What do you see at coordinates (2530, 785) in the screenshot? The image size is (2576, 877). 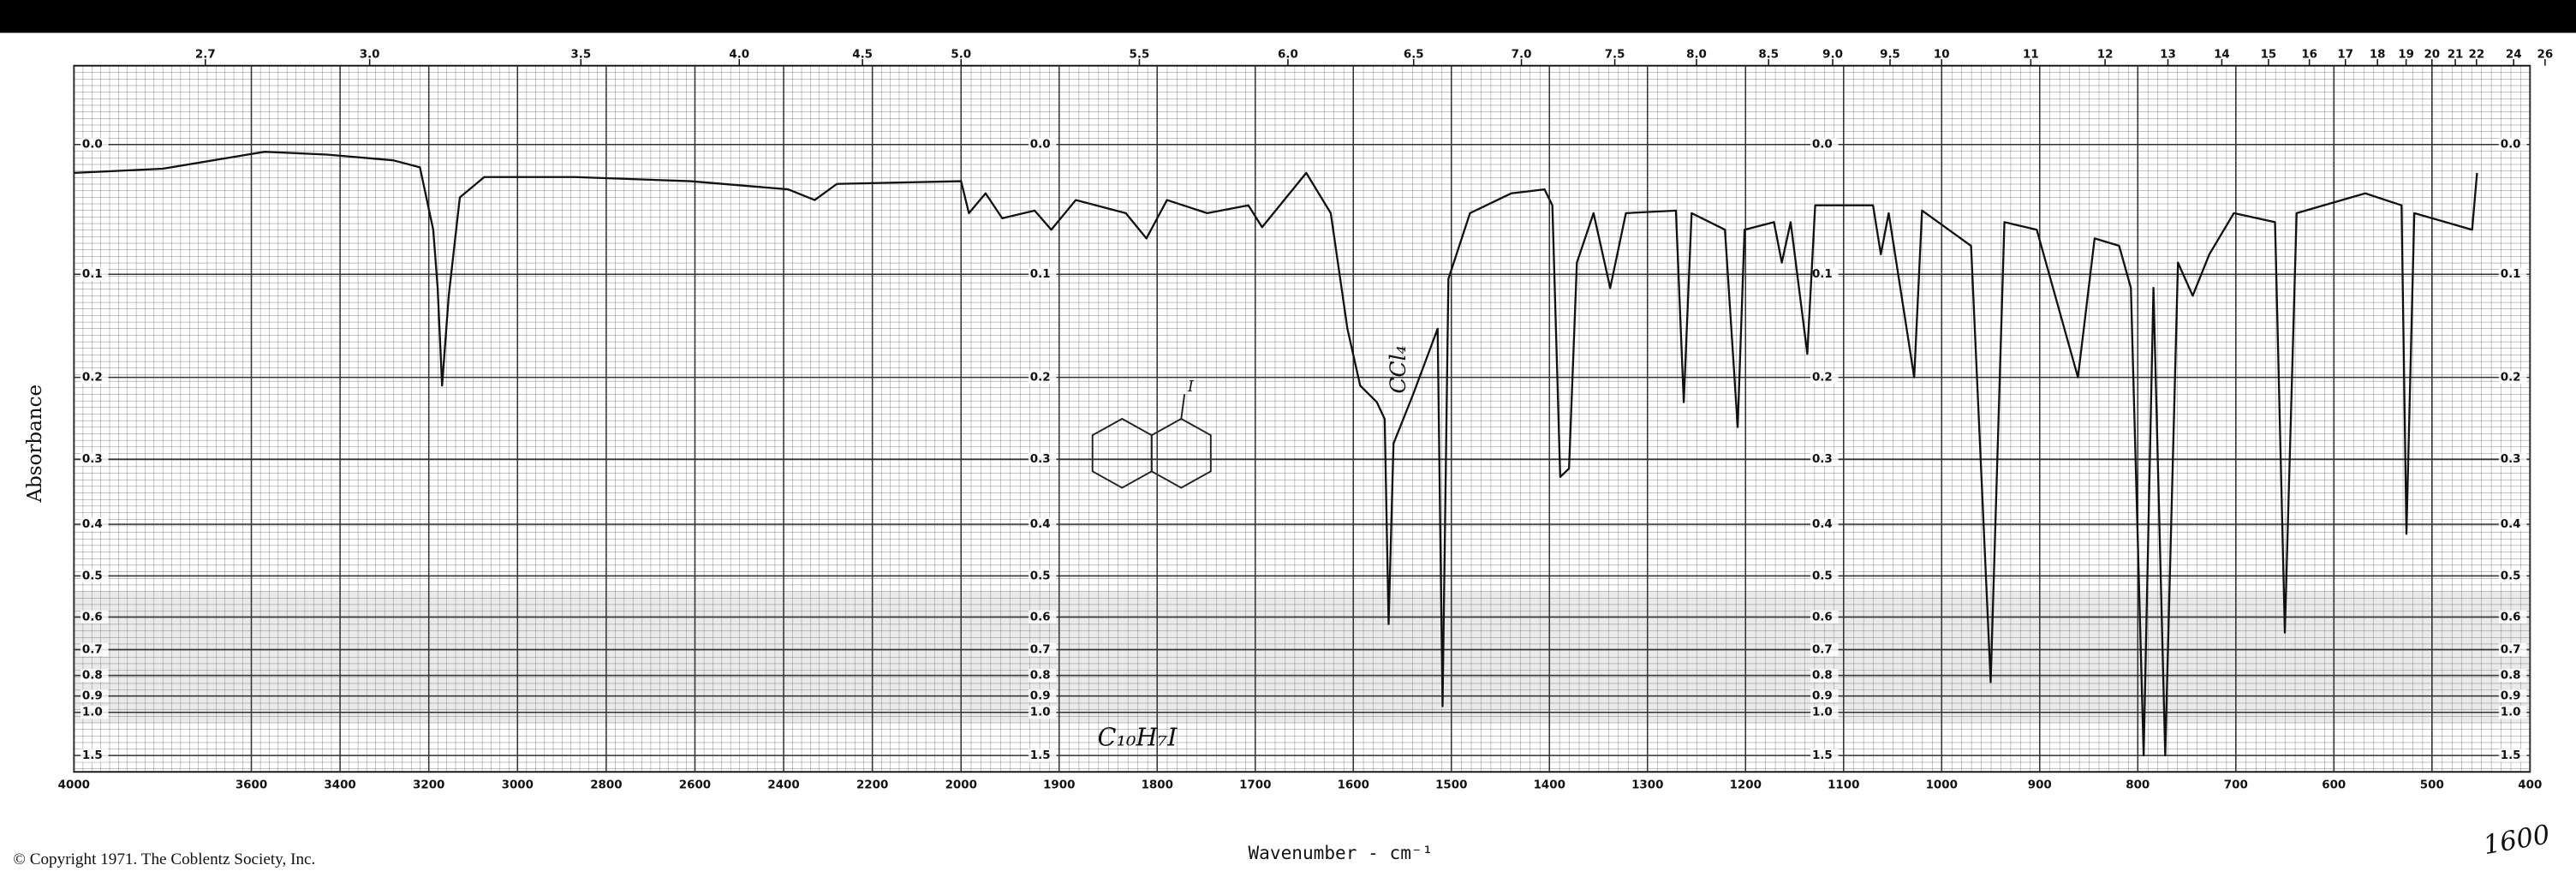 I see `x-tick-label: 400` at bounding box center [2530, 785].